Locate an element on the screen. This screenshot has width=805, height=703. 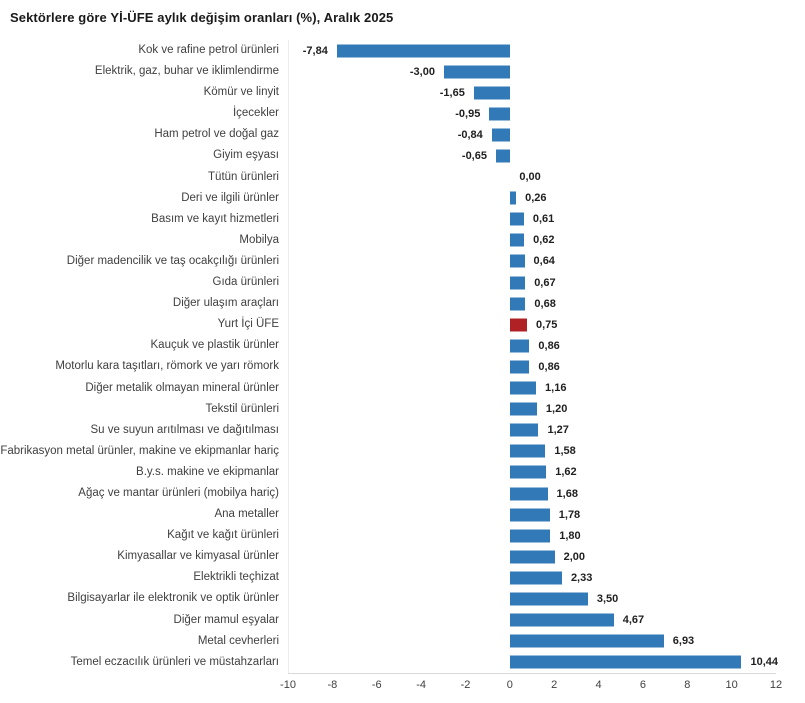
x-axis: -10 -8 -6 -4 -2 0 2 4 6 8 10 12 is located at coordinates (531, 683).